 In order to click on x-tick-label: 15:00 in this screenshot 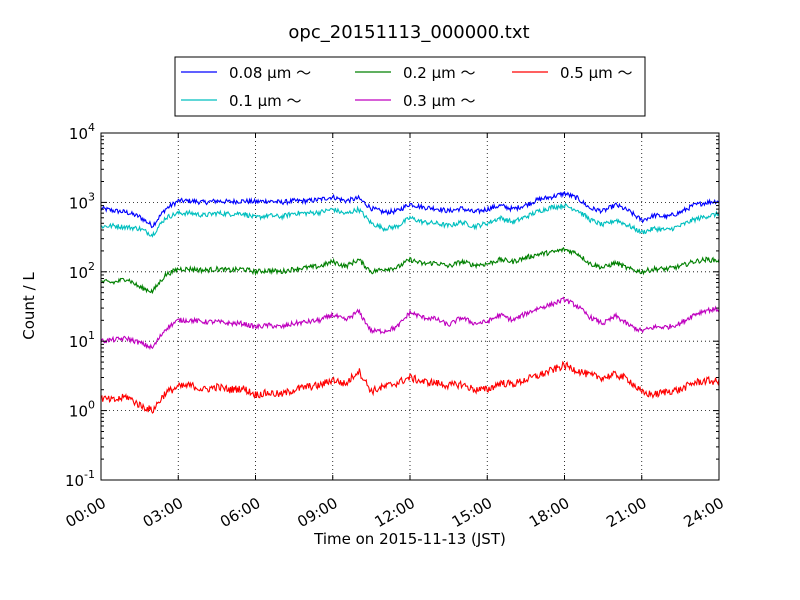, I will do `click(472, 512)`.